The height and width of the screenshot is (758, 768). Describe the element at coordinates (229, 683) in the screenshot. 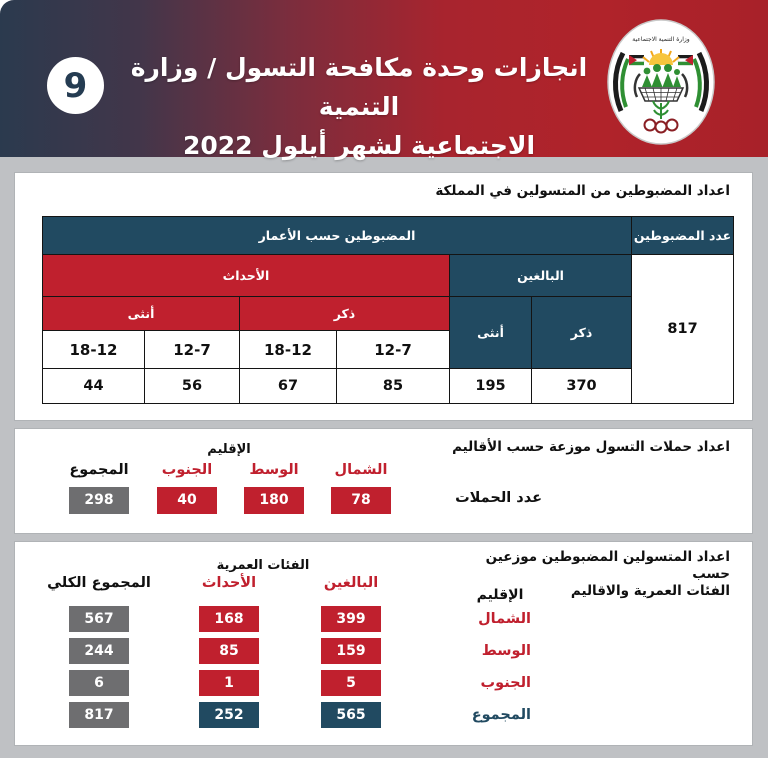

I see `south-juveniles-box: 1` at that location.